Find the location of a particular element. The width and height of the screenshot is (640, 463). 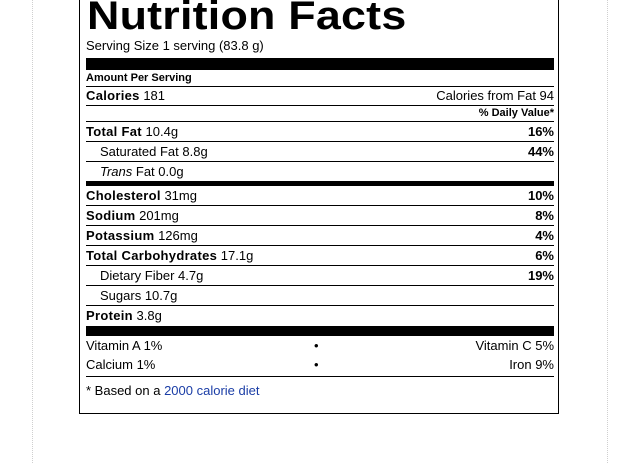

mineral-row: Calcium 1% • Iron 9% is located at coordinates (320, 364).